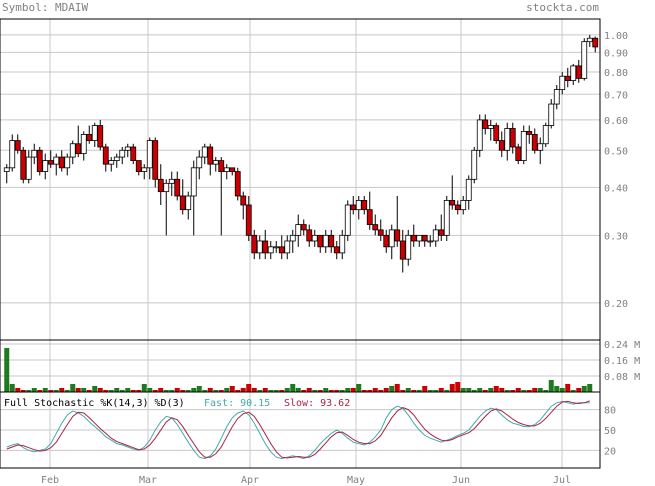 The image size is (655, 486). Describe the element at coordinates (616, 236) in the screenshot. I see `price-tick-label: 0.30` at that location.